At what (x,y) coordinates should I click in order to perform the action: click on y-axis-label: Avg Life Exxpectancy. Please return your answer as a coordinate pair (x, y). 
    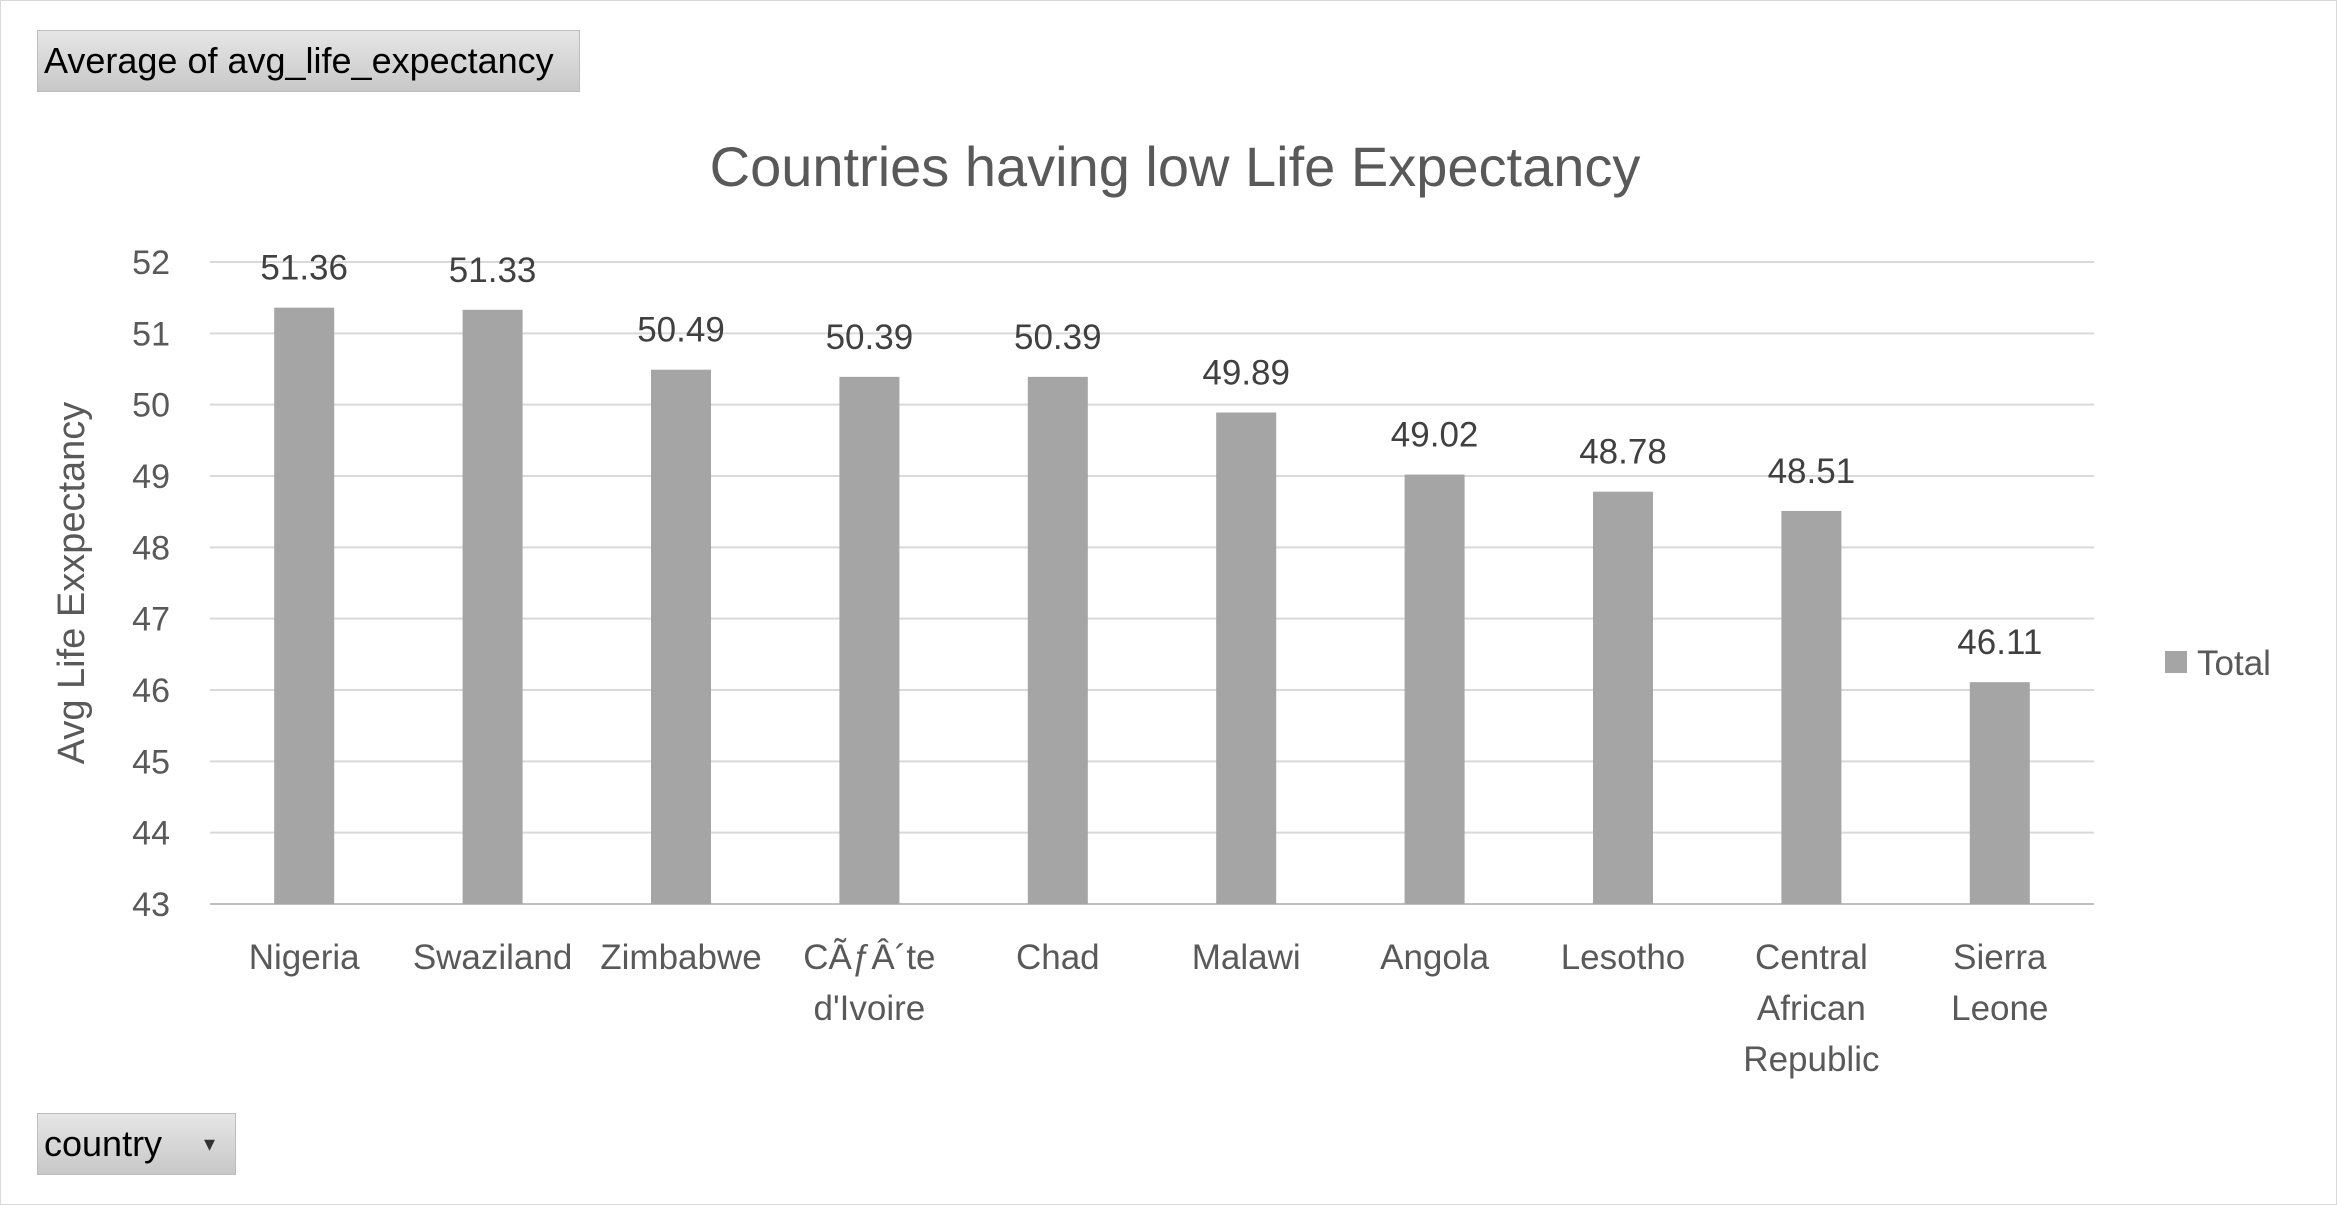
    Looking at the image, I should click on (72, 583).